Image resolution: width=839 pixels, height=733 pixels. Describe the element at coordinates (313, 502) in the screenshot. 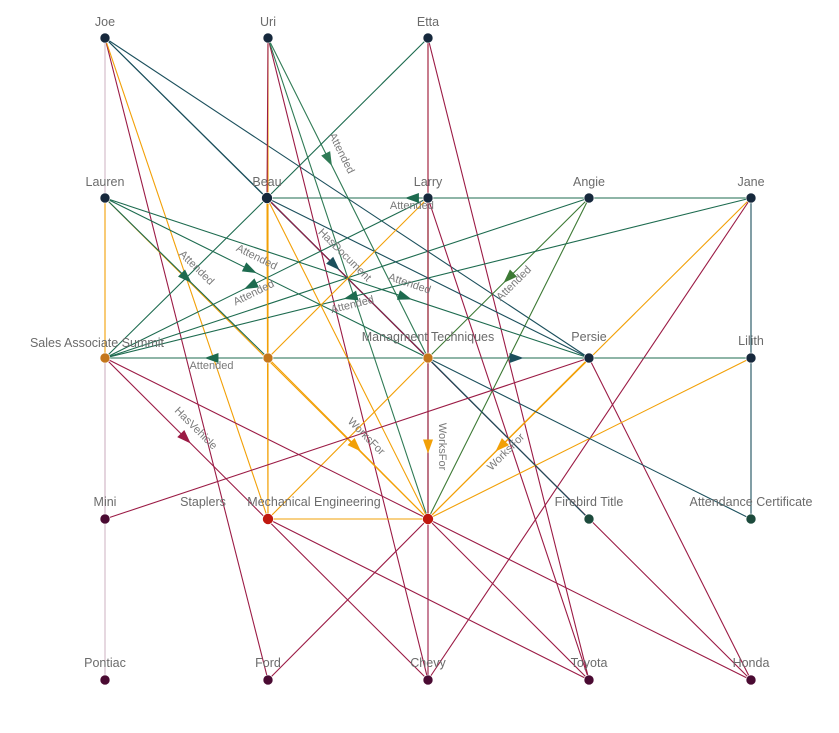

I see `node-label: Mechanical Engineering` at that location.